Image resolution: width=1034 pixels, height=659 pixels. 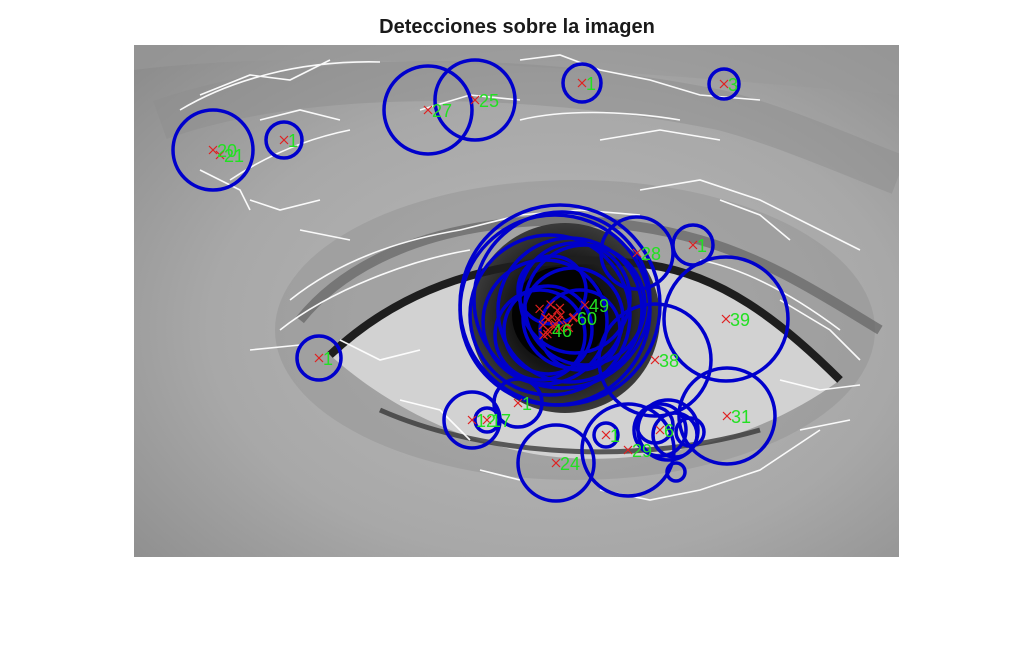 What do you see at coordinates (442, 111) in the screenshot?
I see `detection-label: 27` at bounding box center [442, 111].